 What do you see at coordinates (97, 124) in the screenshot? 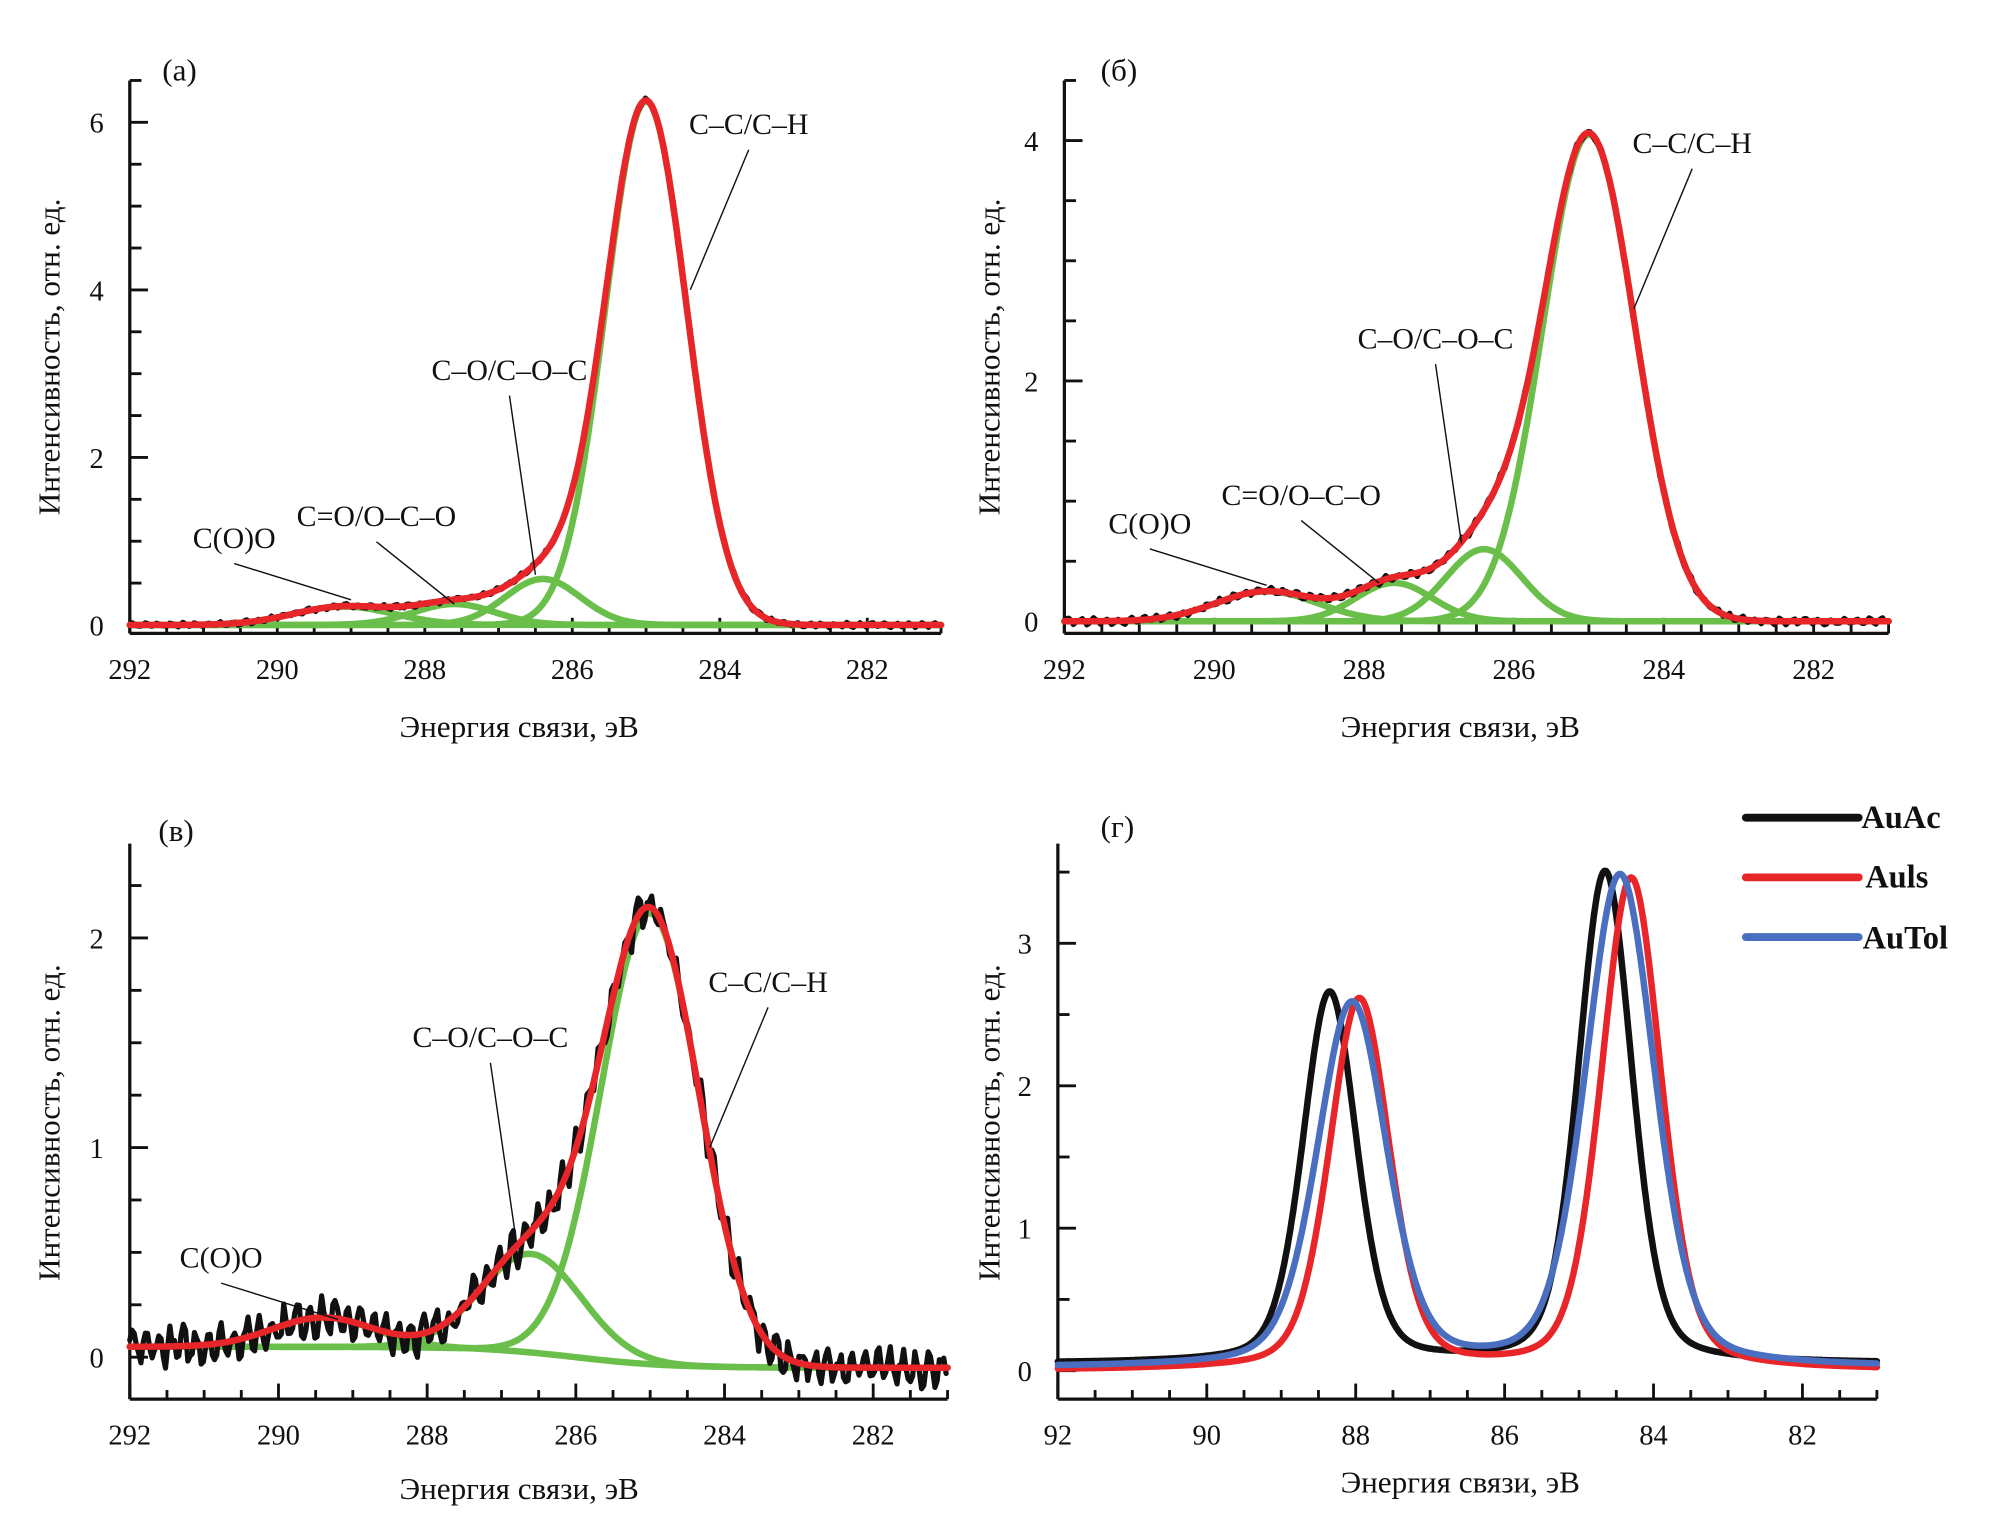
I see `y-tick-label: 6` at bounding box center [97, 124].